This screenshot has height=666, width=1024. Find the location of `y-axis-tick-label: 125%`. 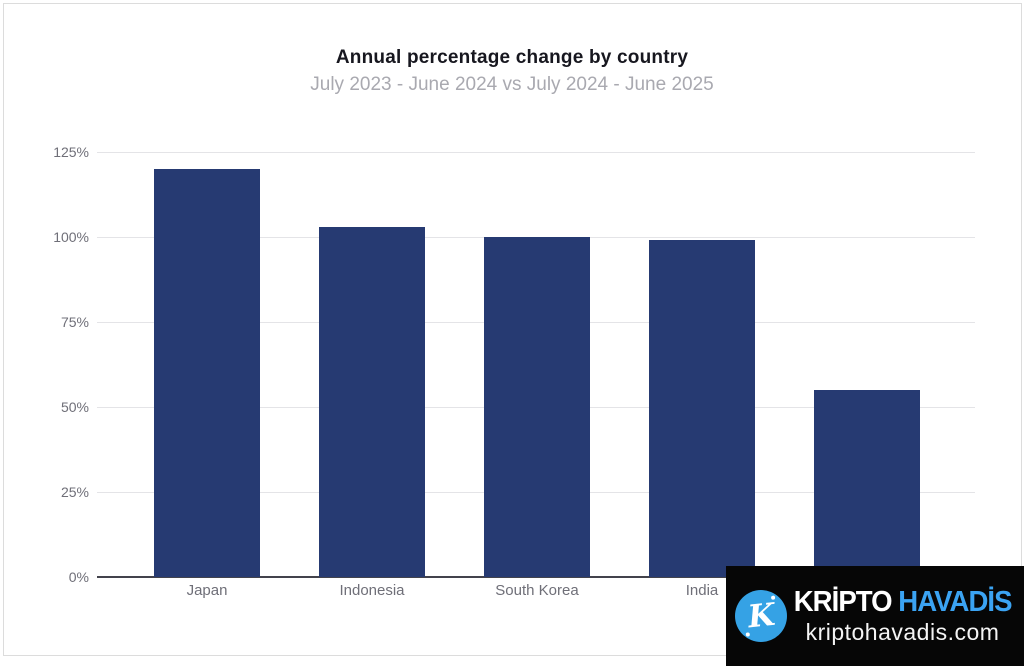

y-axis-tick-label: 125% is located at coordinates (71, 152).